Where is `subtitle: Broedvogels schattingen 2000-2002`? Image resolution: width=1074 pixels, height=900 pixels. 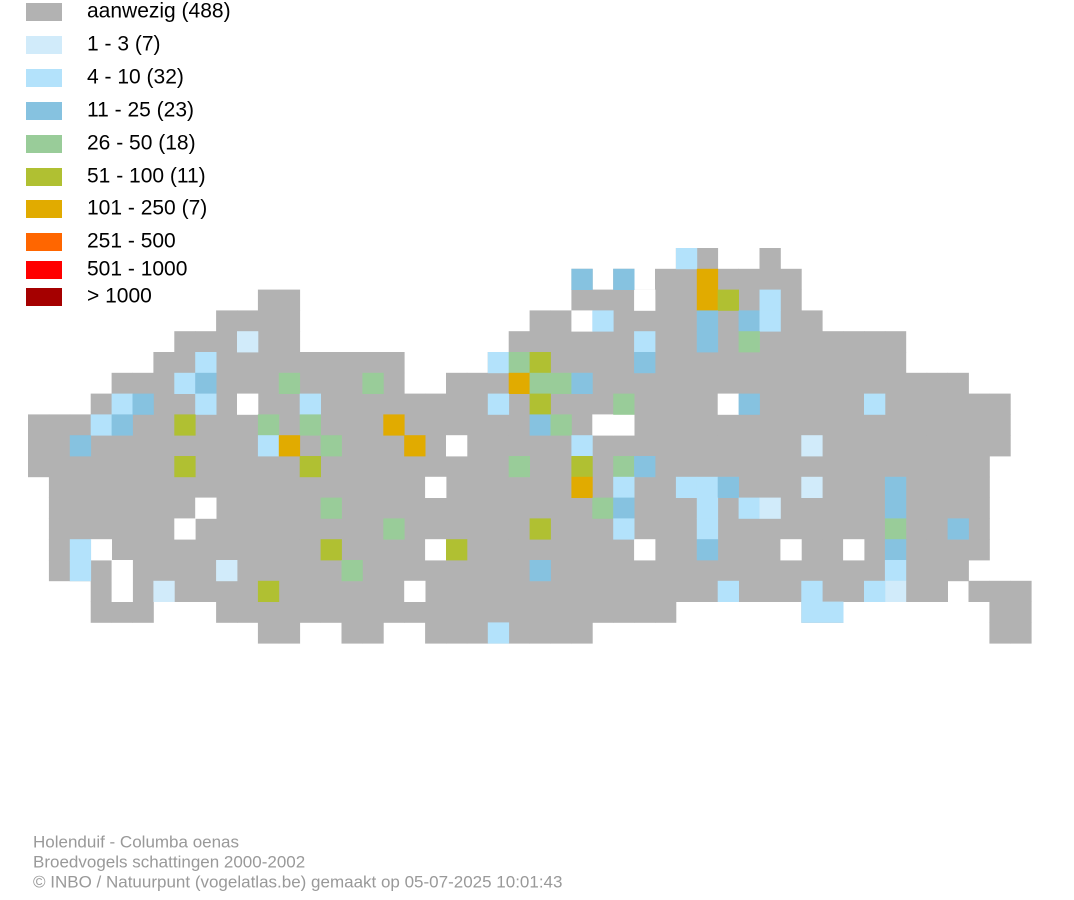
subtitle: Broedvogels schattingen 2000-2002 is located at coordinates (169, 861).